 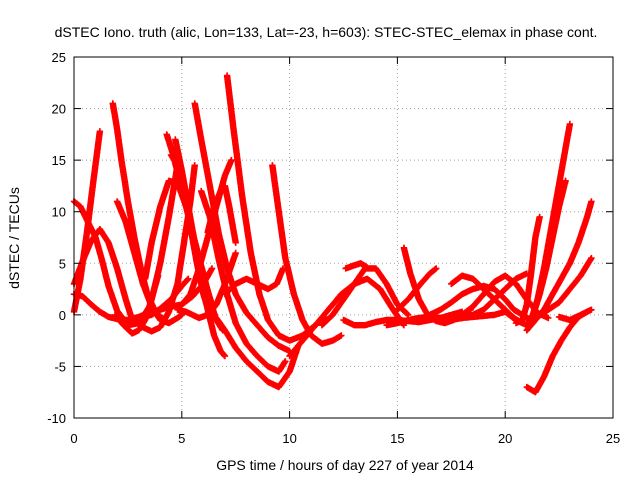 I want to click on x-tick-label: 15, so click(x=397, y=438).